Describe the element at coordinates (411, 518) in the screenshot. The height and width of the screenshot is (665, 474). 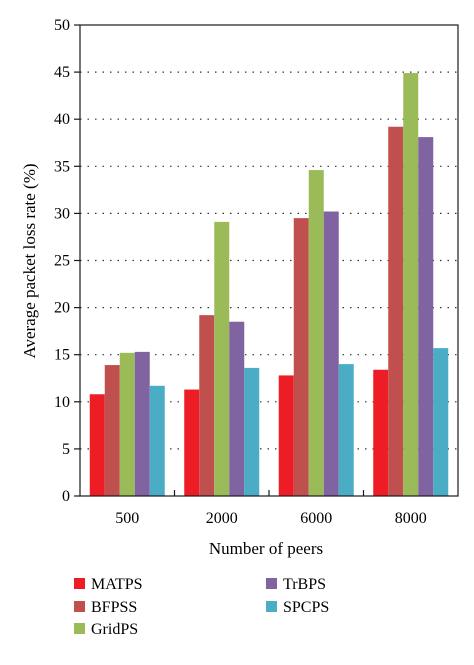
I see `x-tick-label: 8000` at that location.